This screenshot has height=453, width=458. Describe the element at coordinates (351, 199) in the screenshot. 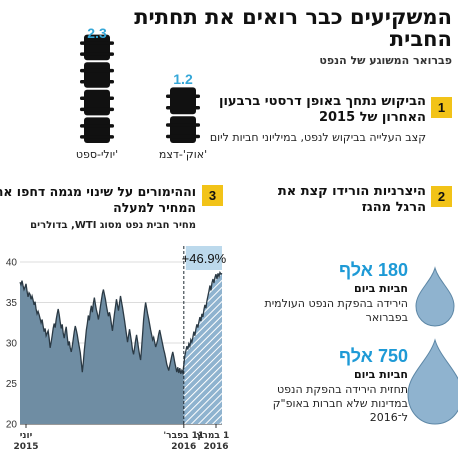

I see `section-2-title: היצרניות הורידו קצת את הרגל מהגז` at that location.